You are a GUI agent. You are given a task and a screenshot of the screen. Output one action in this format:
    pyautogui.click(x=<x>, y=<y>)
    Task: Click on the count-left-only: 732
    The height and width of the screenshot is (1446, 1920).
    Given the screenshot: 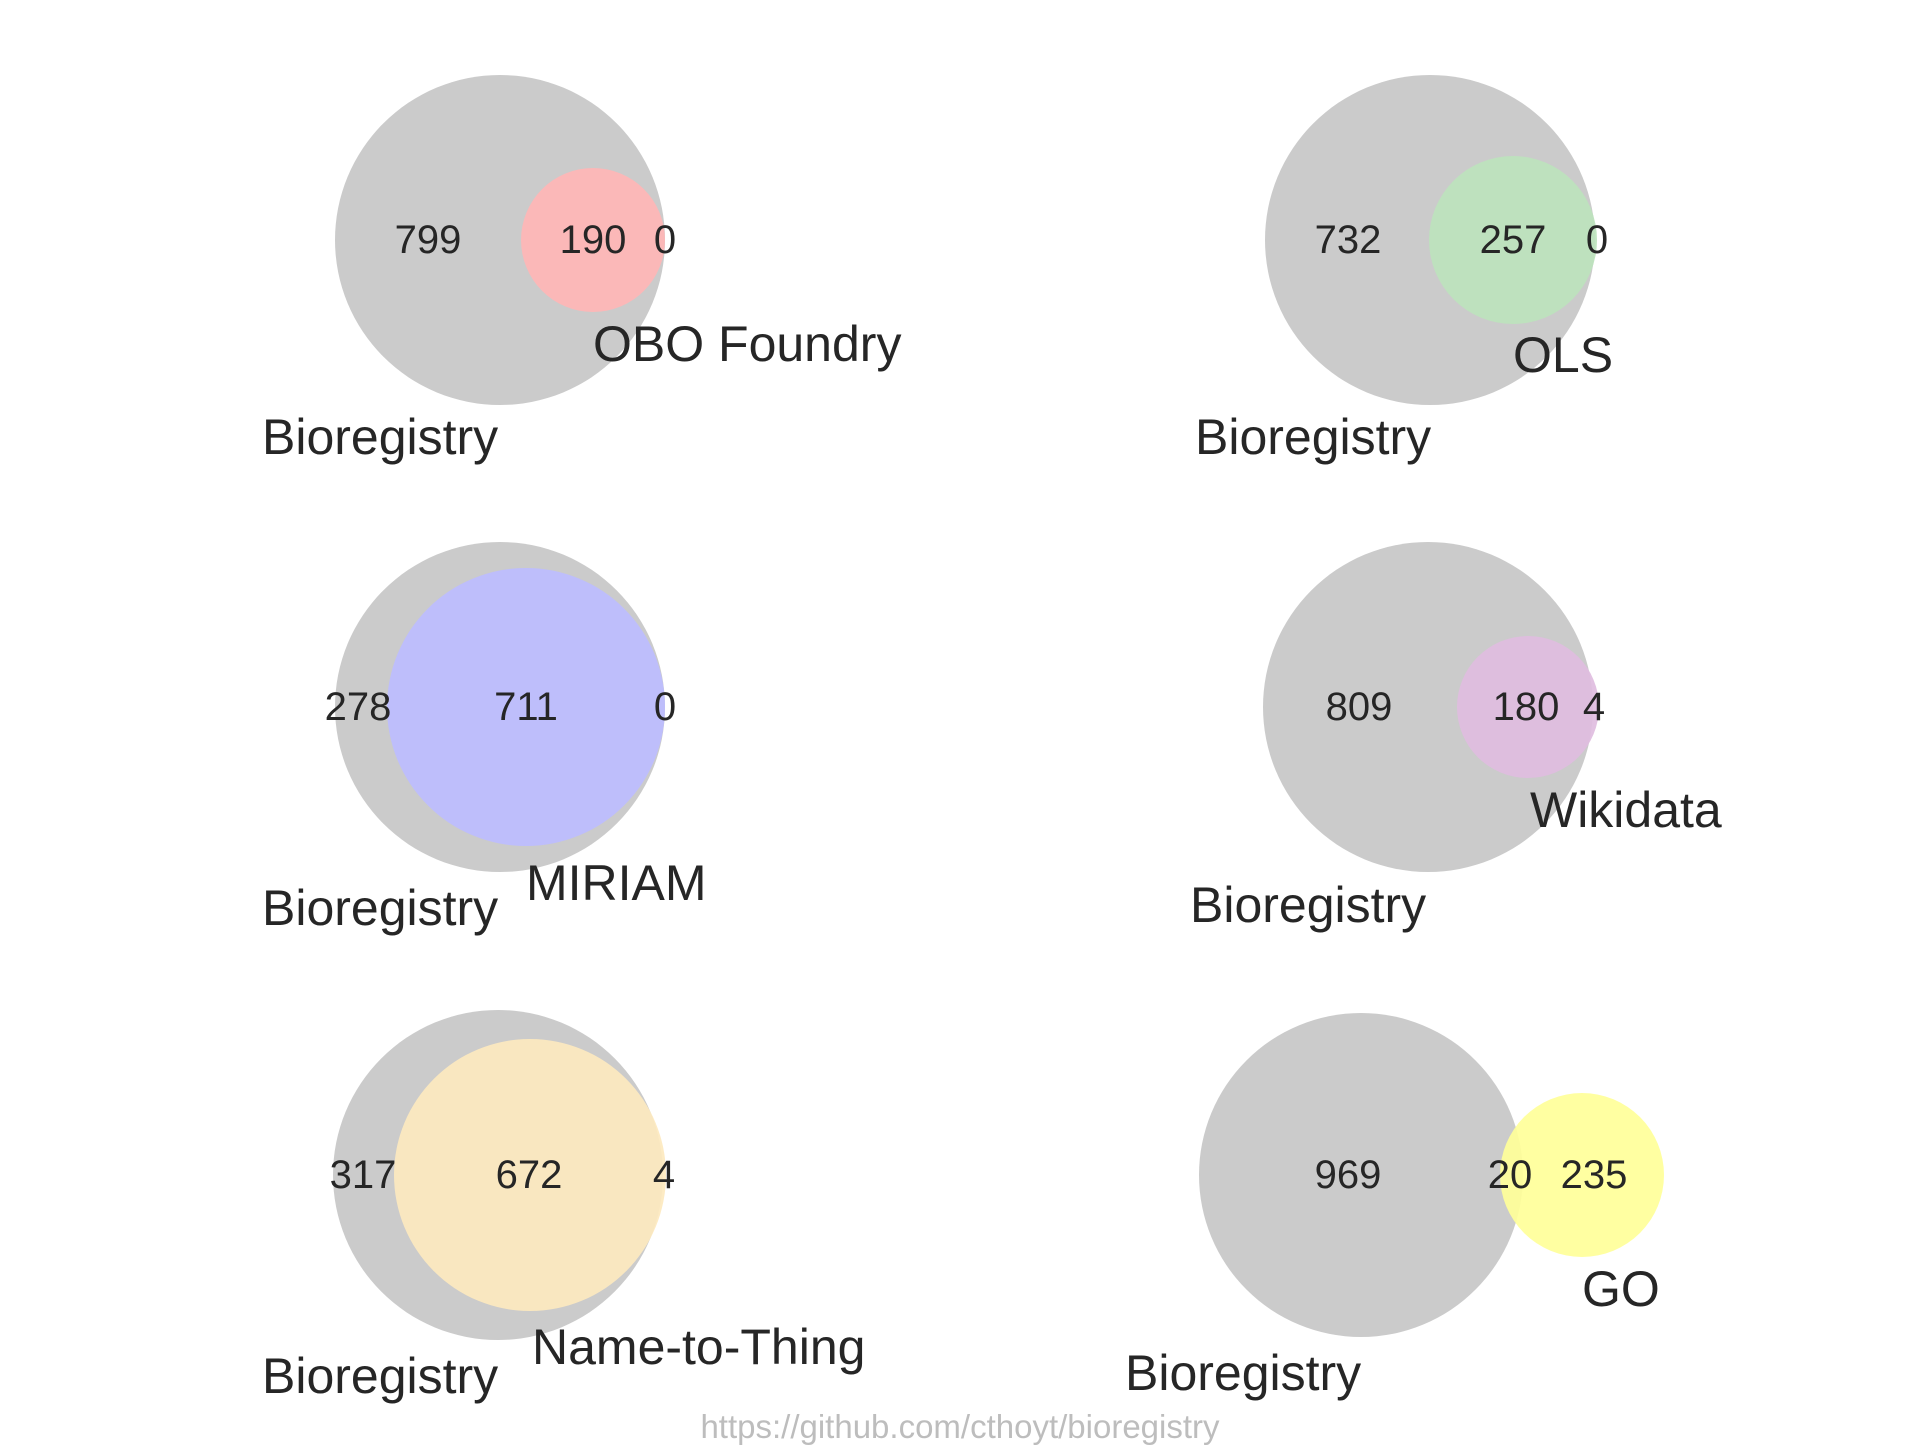 What is the action you would take?
    pyautogui.click(x=1348, y=240)
    